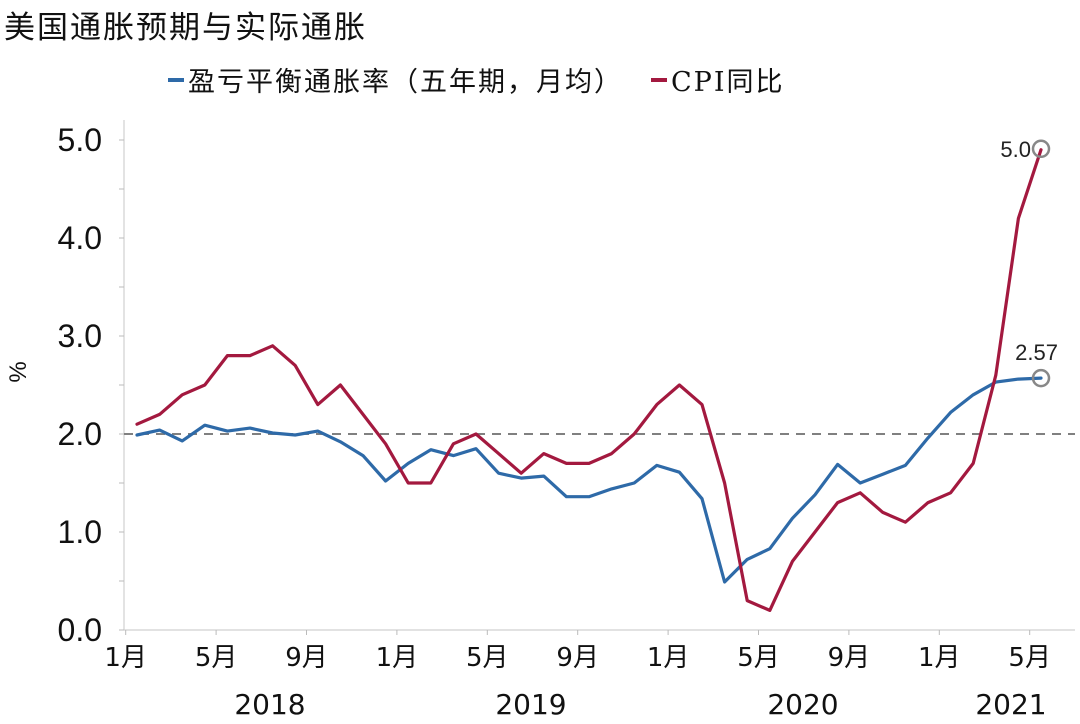 The image size is (1080, 724). Describe the element at coordinates (1029, 262) in the screenshot. I see `annotations: 2.57 5.0` at that location.